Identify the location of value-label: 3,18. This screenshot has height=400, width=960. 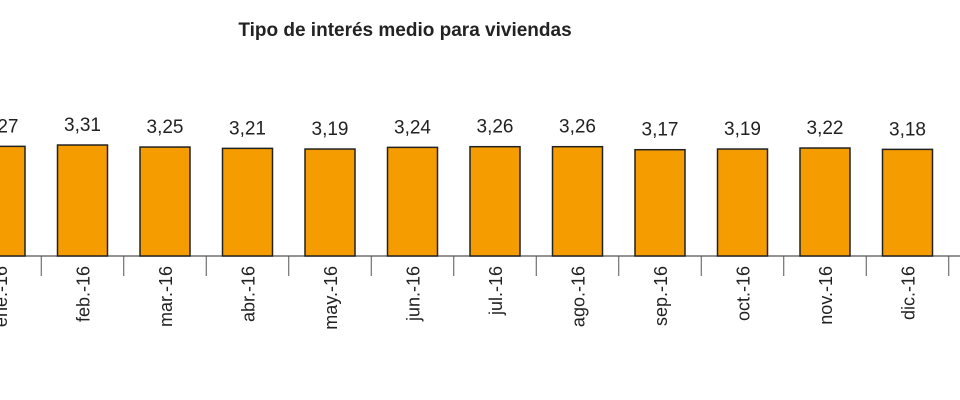
(907, 129).